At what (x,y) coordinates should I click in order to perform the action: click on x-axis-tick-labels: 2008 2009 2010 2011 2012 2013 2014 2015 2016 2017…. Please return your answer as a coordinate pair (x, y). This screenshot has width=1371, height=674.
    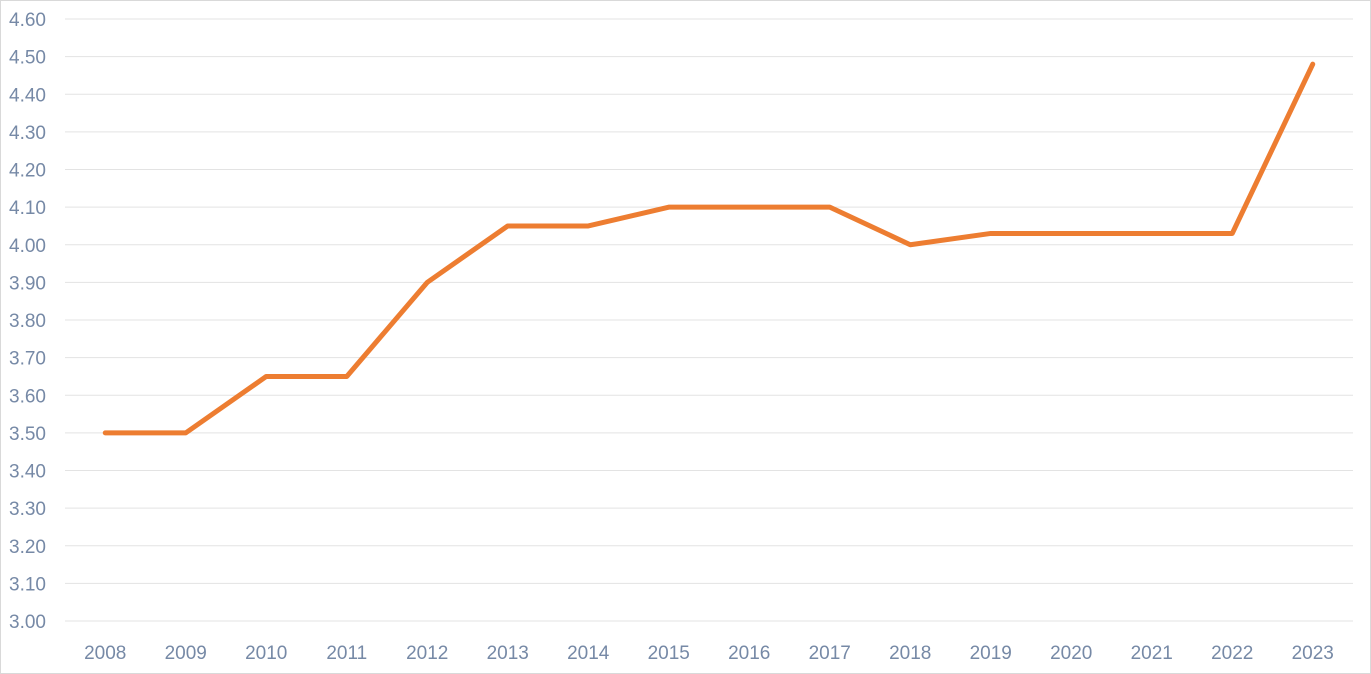
    Looking at the image, I should click on (709, 653).